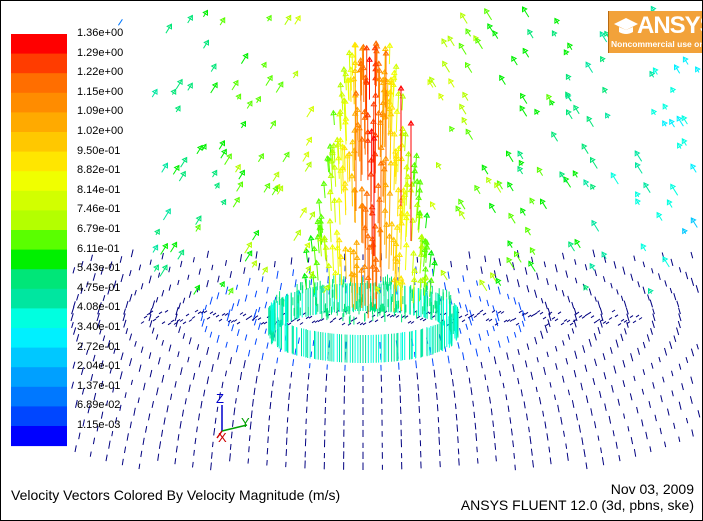 The width and height of the screenshot is (703, 521). I want to click on logo-wordmark: ANSYS, so click(669, 25).